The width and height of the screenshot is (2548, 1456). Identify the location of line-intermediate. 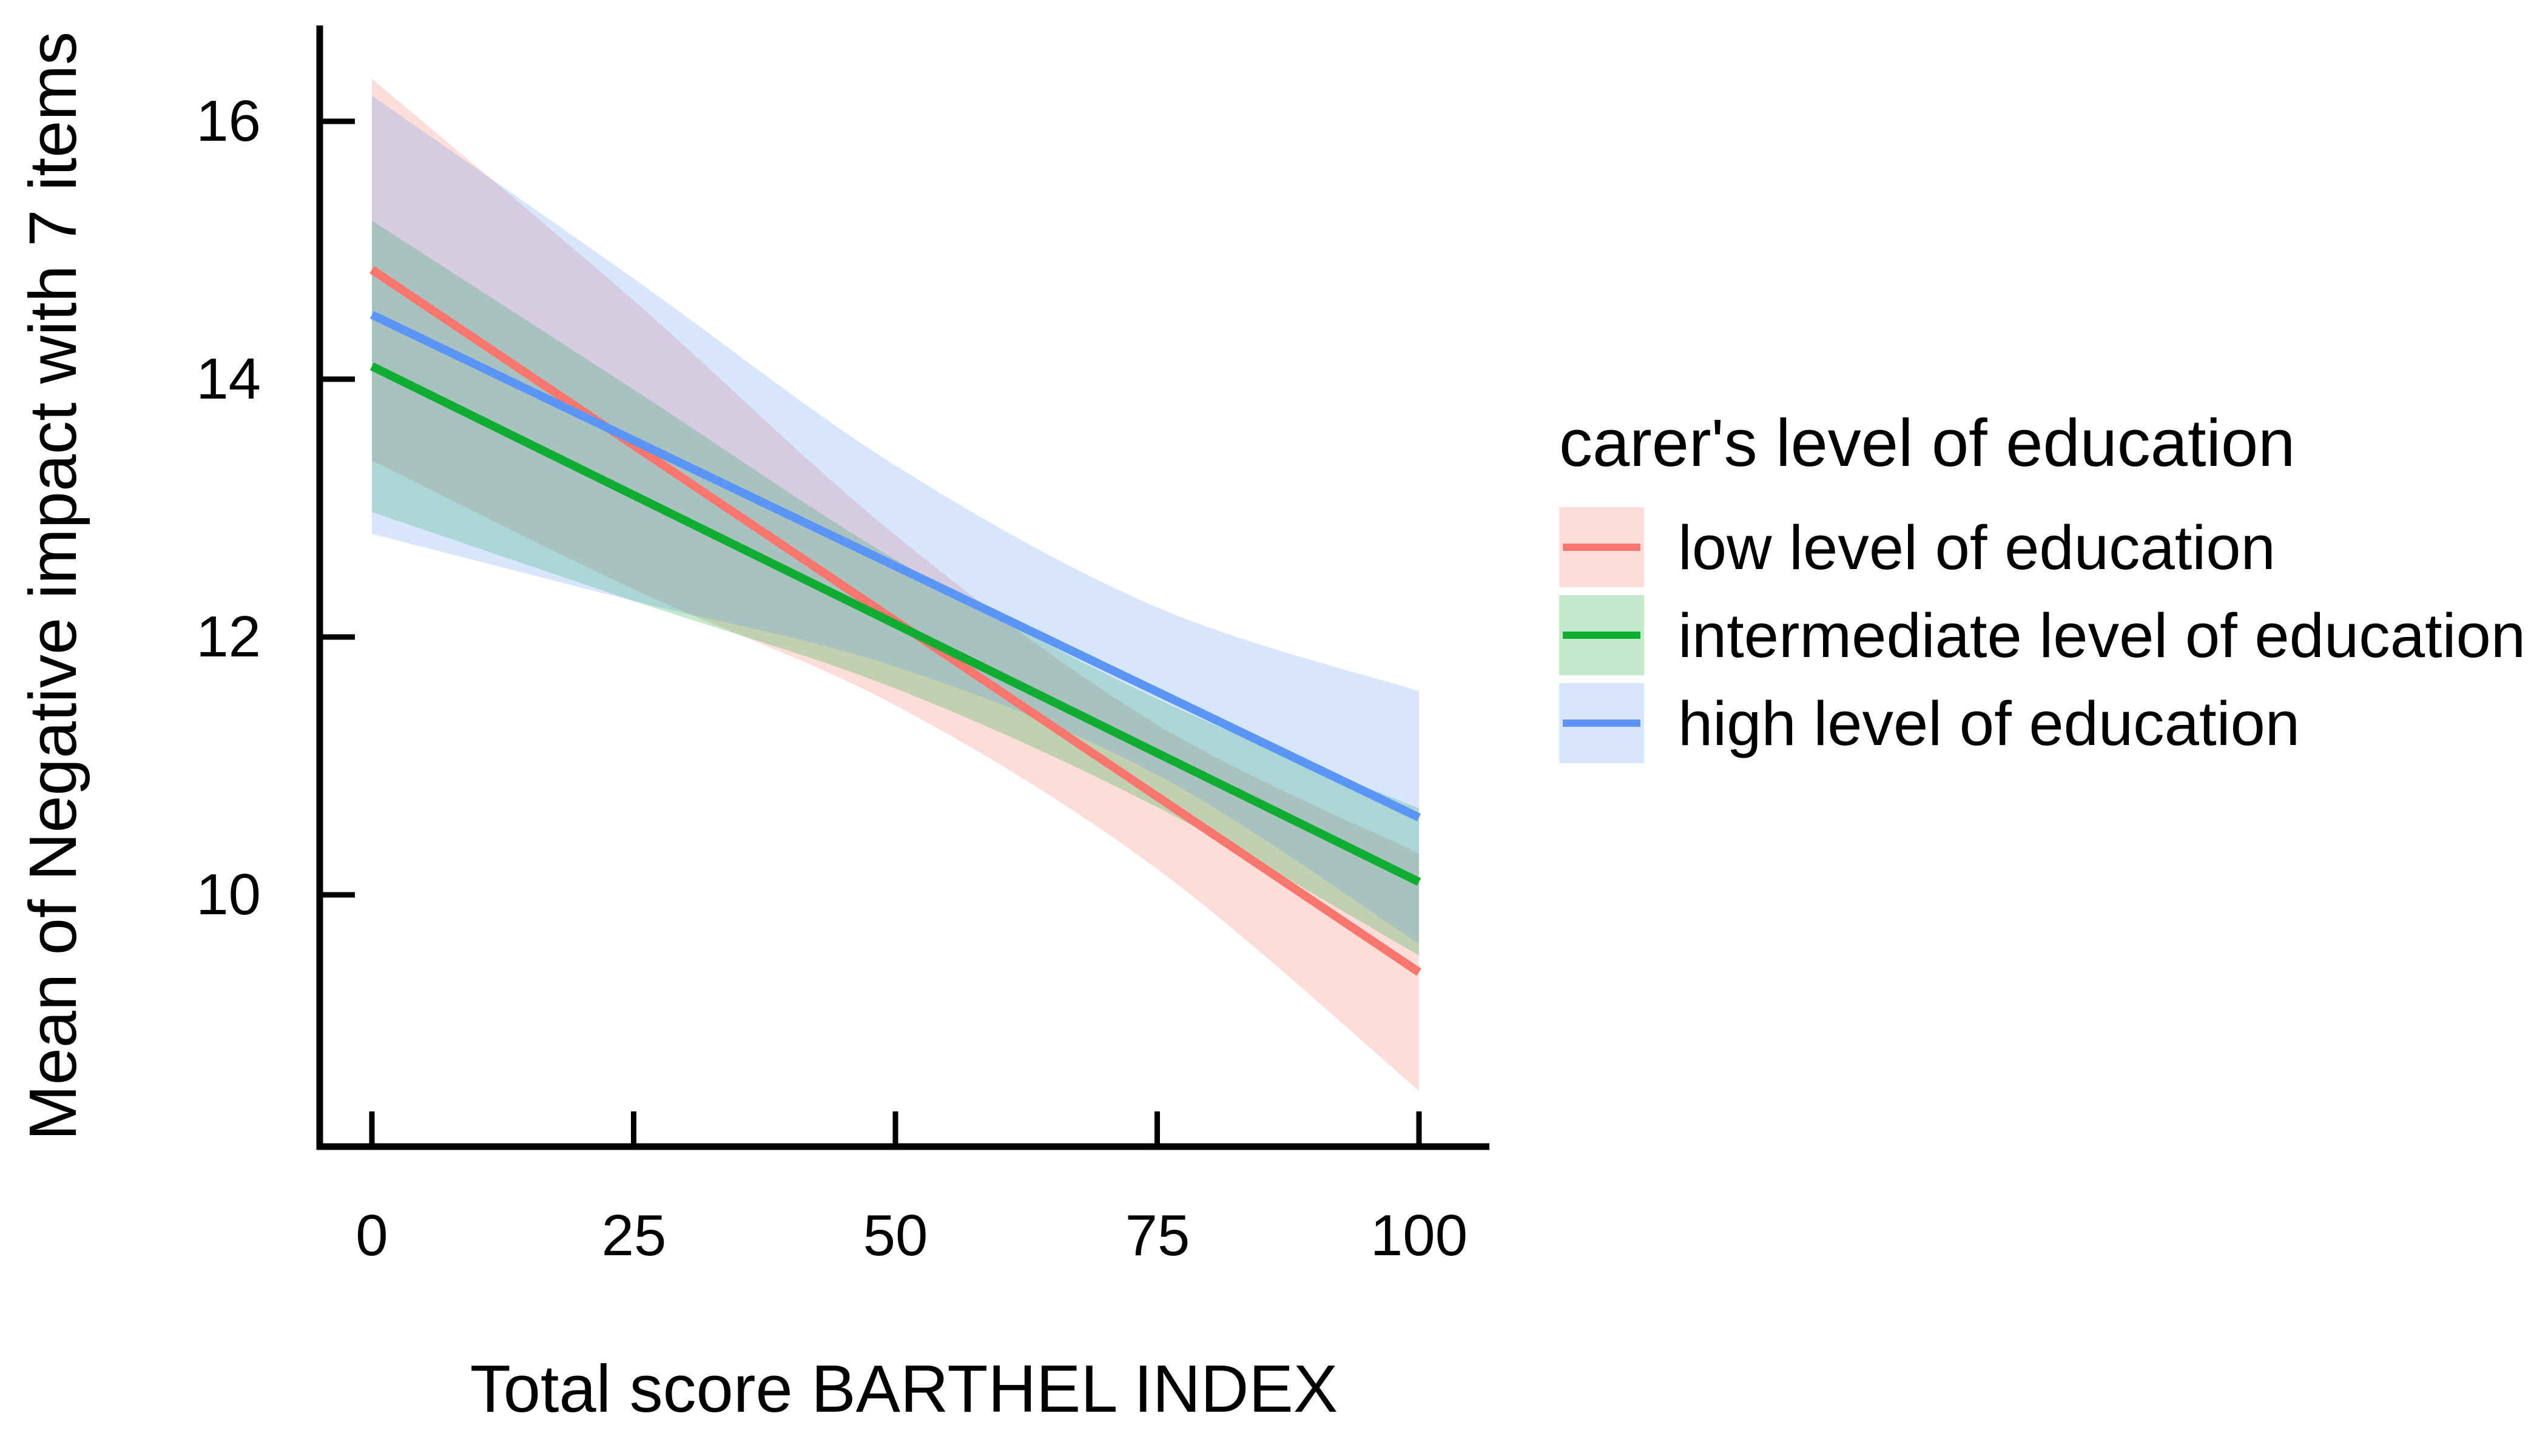
(895, 624).